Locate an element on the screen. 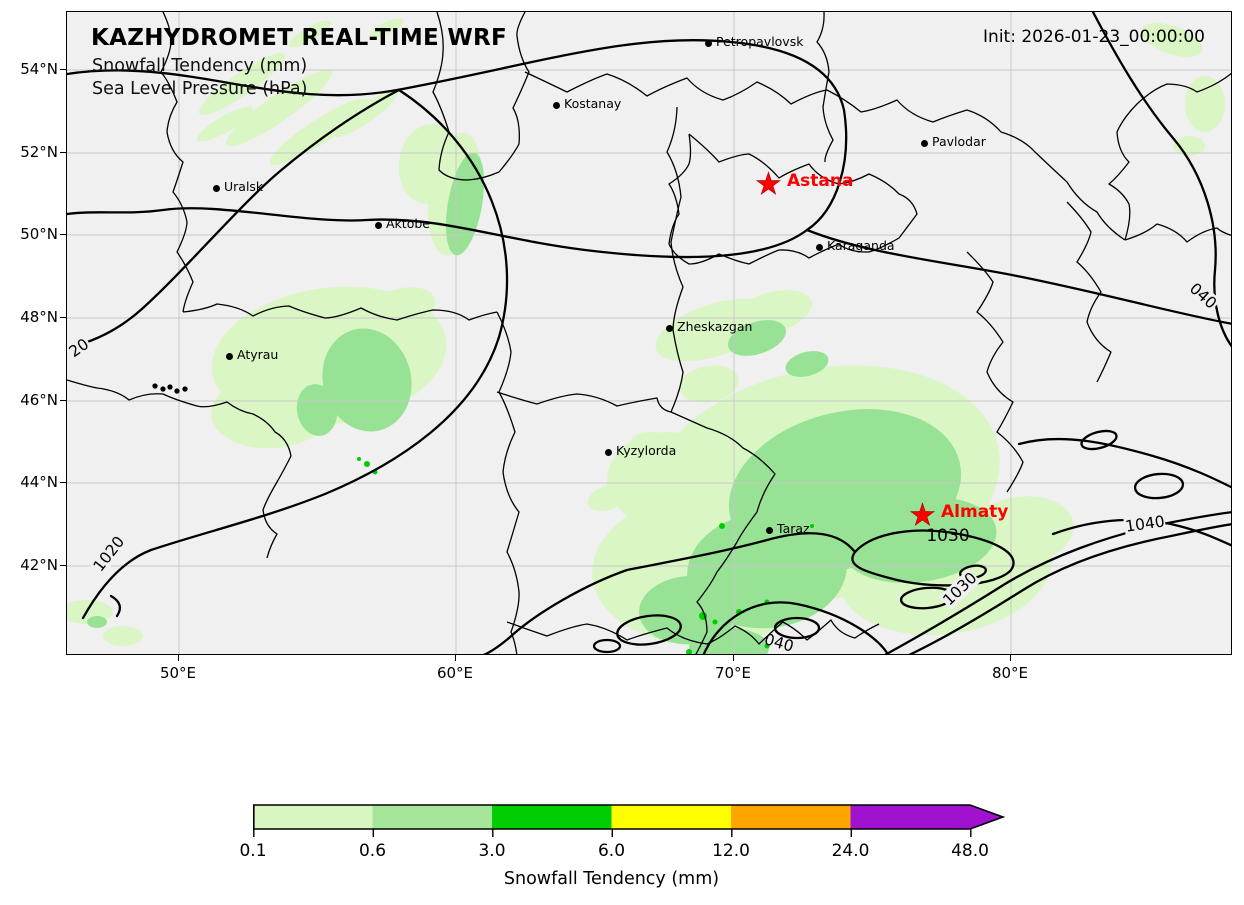  city-marker-zheskazgan is located at coordinates (669, 328).